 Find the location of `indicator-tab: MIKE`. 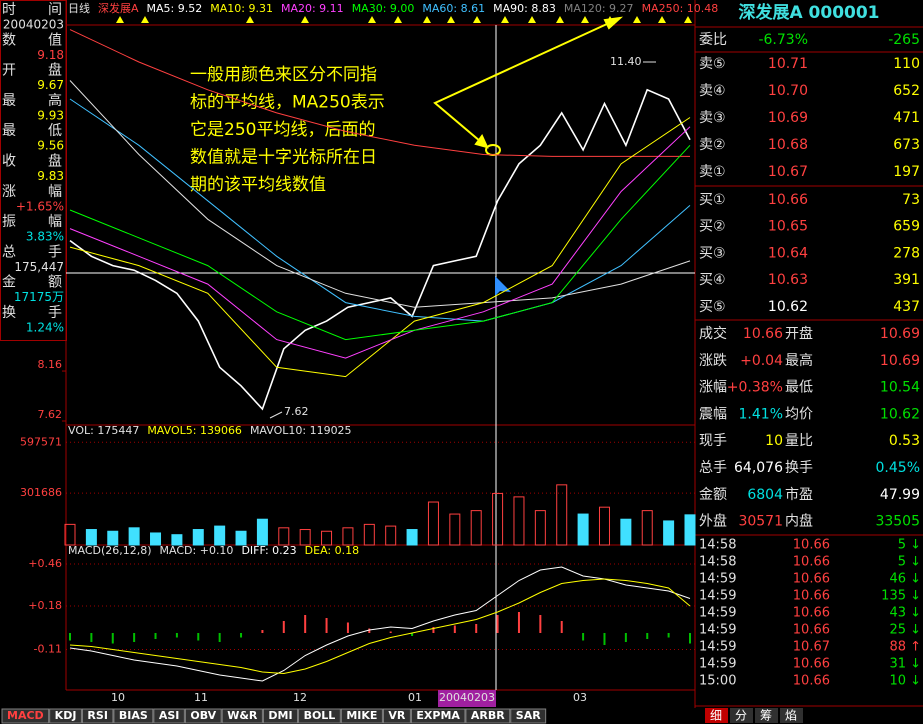

indicator-tab: MIKE is located at coordinates (361, 716).